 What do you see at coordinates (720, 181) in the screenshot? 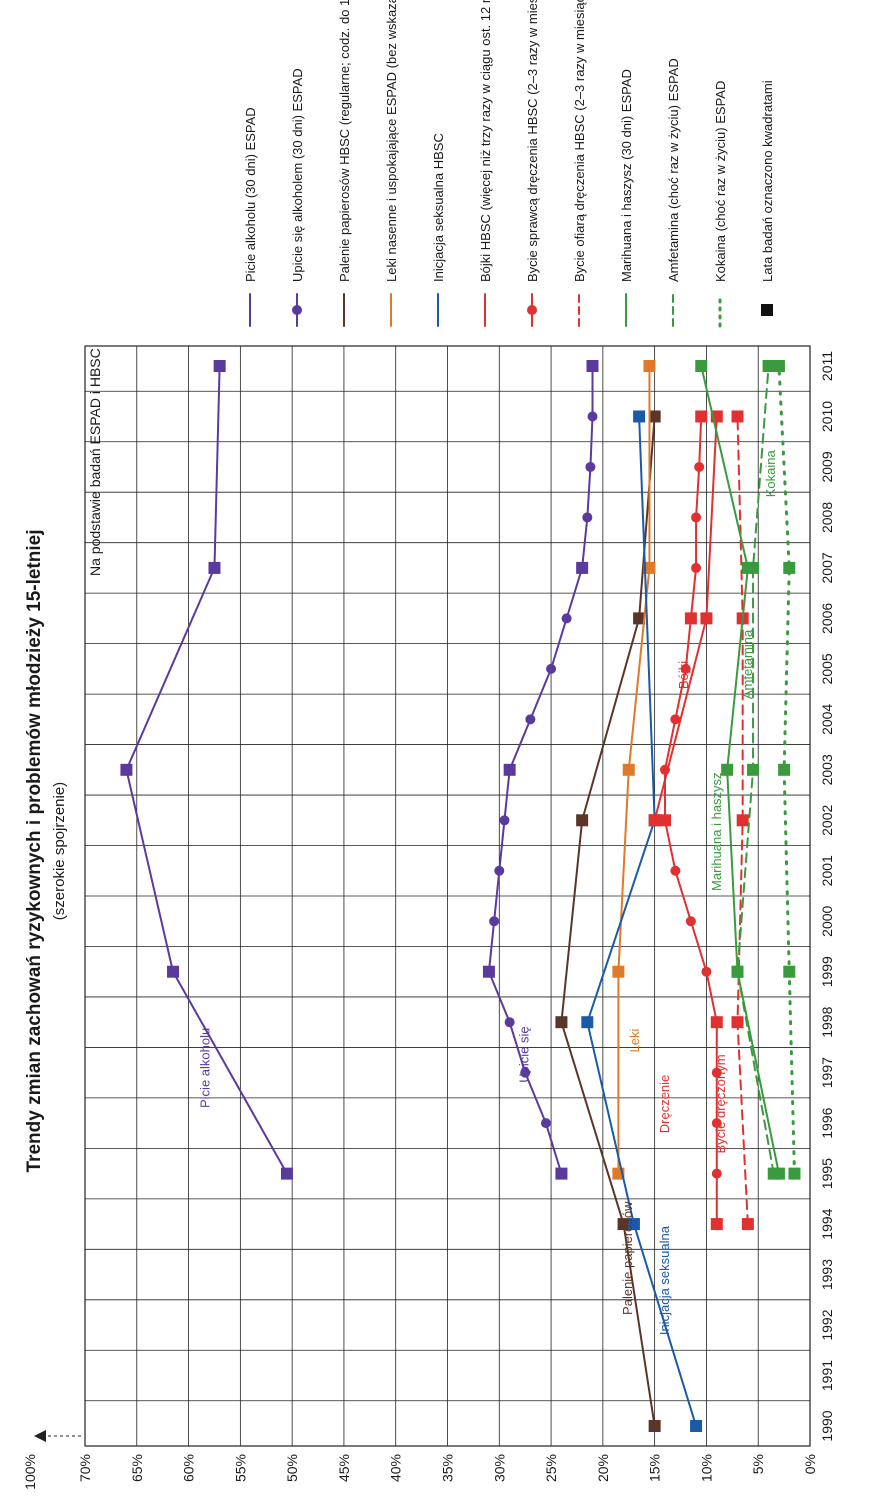
I see `legend-label: Kokaina (choć raz w życiu) ESPAD` at bounding box center [720, 181].